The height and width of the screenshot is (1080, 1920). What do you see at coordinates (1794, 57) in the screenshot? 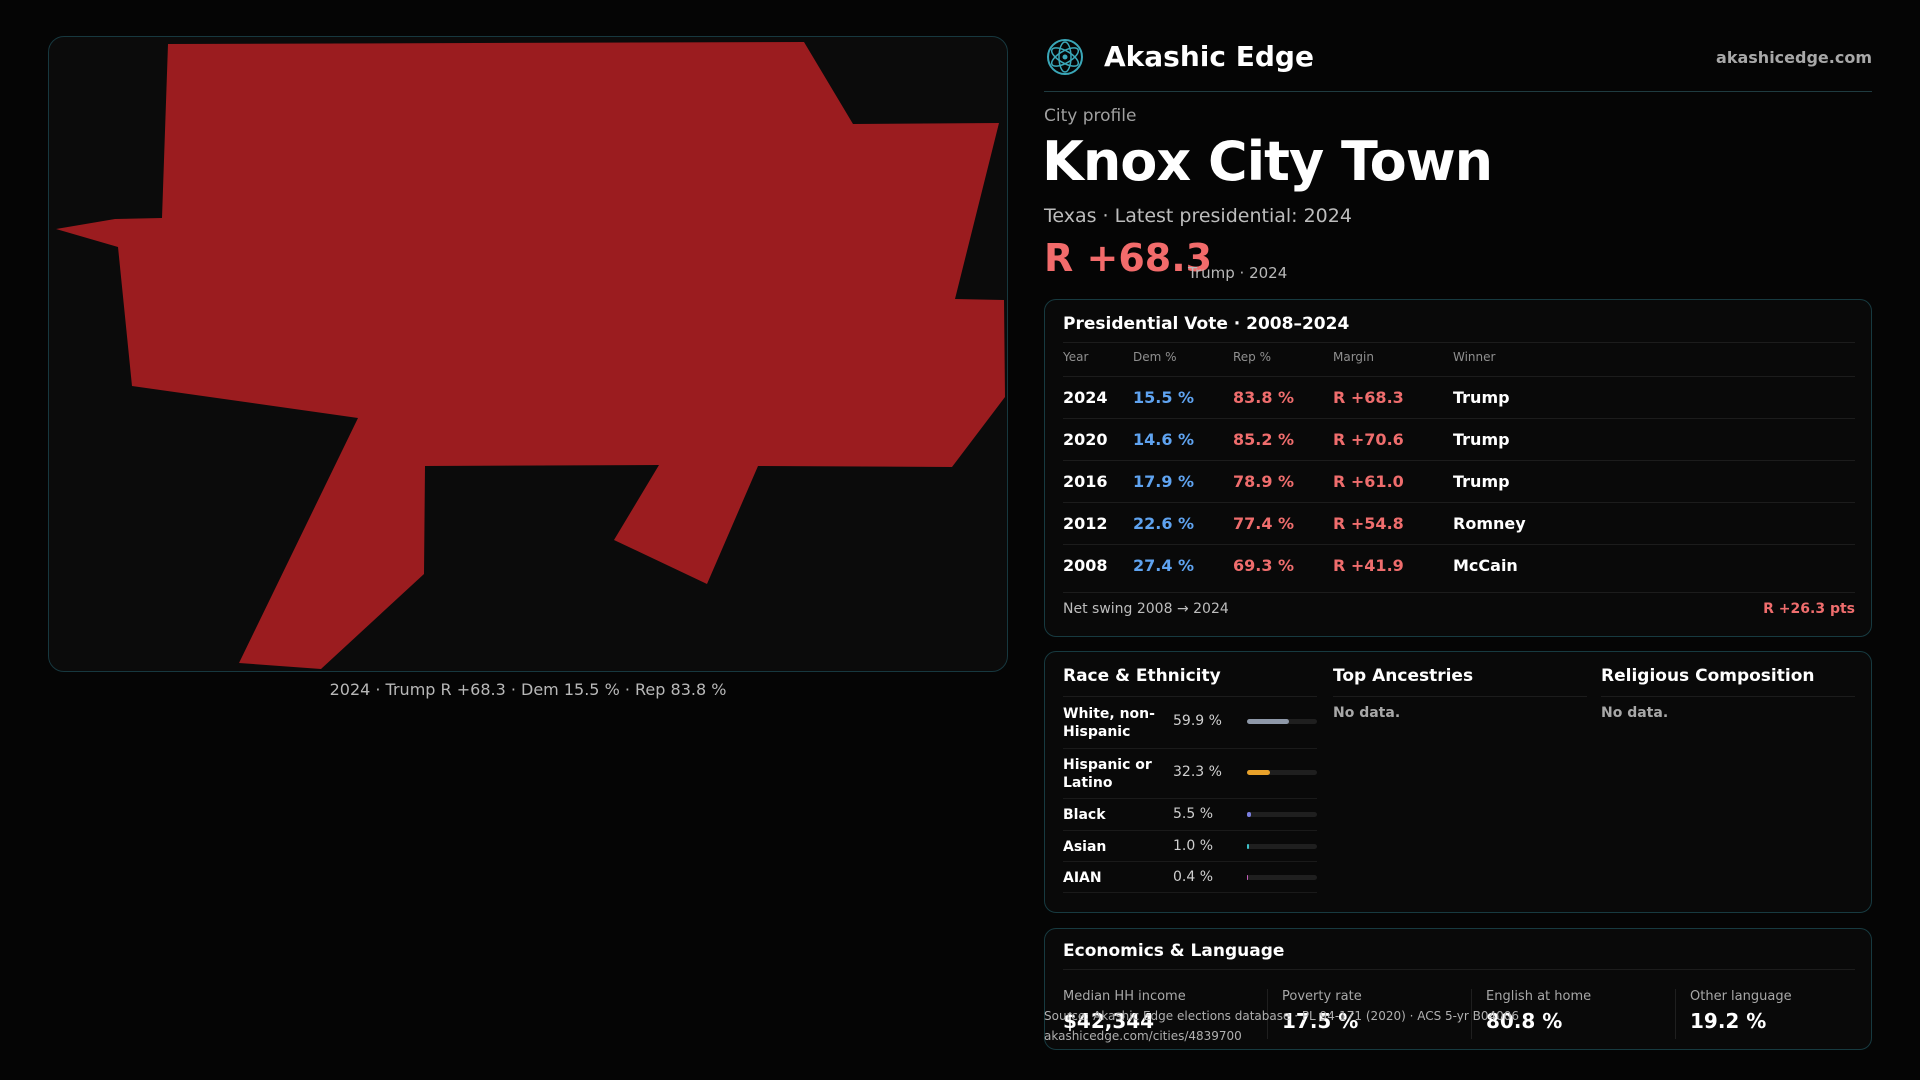
I see `brand-url-link: akashicedge.com` at bounding box center [1794, 57].